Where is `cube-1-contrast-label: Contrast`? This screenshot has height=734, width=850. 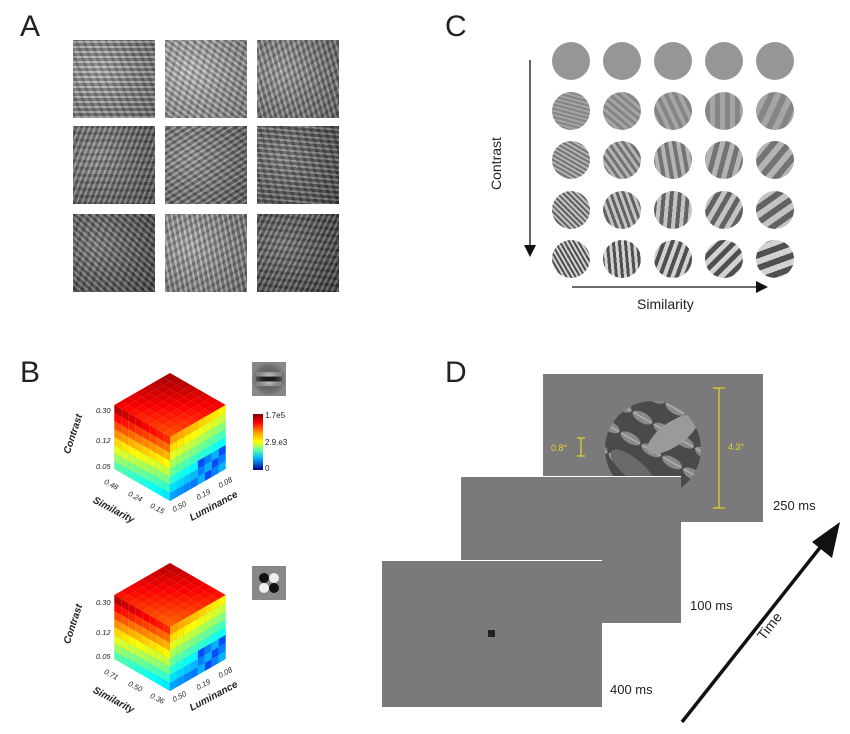 cube-1-contrast-label: Contrast is located at coordinates (74, 434).